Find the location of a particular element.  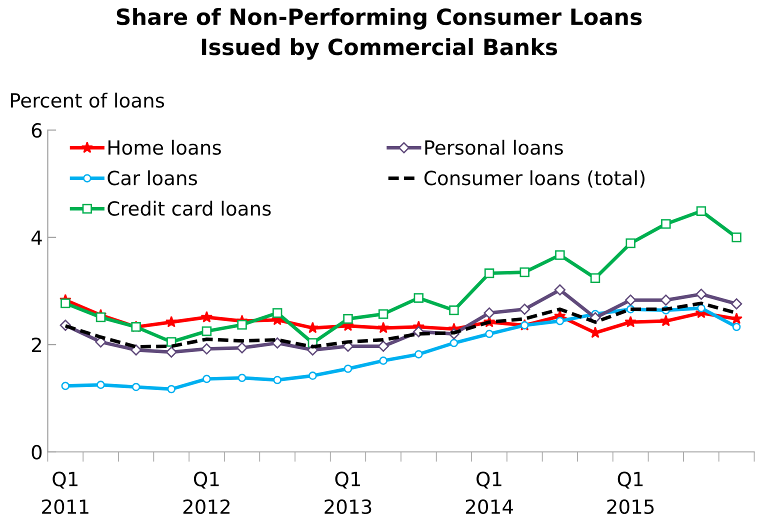

chart-title: Share of Non-Performing Consumer Loans Issued by Commercial Banks is located at coordinates (379, 34).